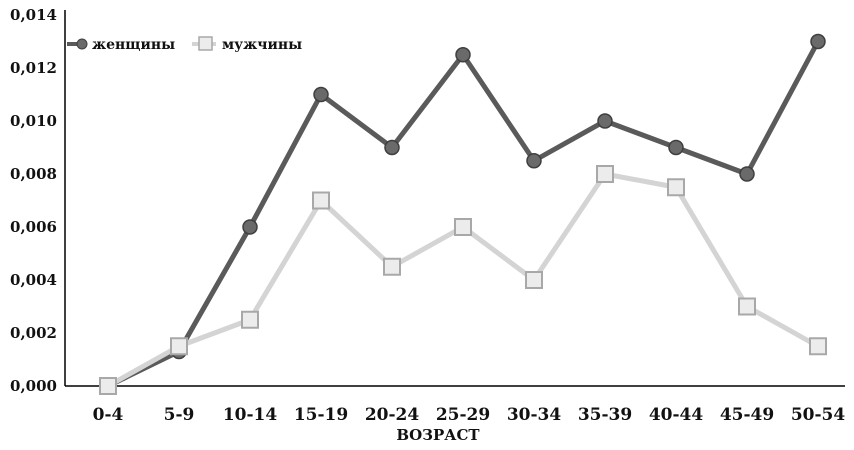  Describe the element at coordinates (262, 45) in the screenshot. I see `legend-label-men: мужчины` at that location.